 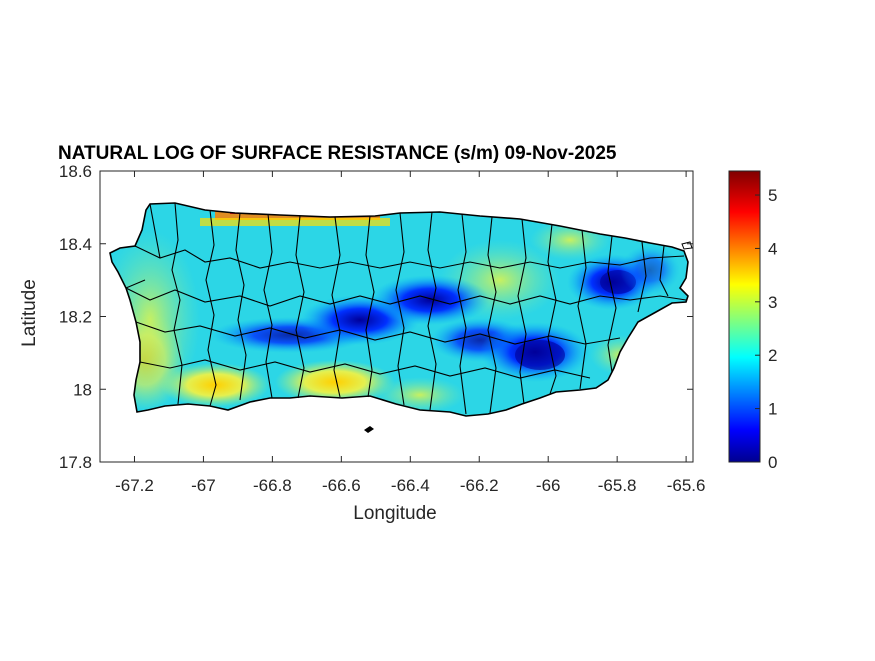 I want to click on x-tick-label: -66, so click(x=548, y=485).